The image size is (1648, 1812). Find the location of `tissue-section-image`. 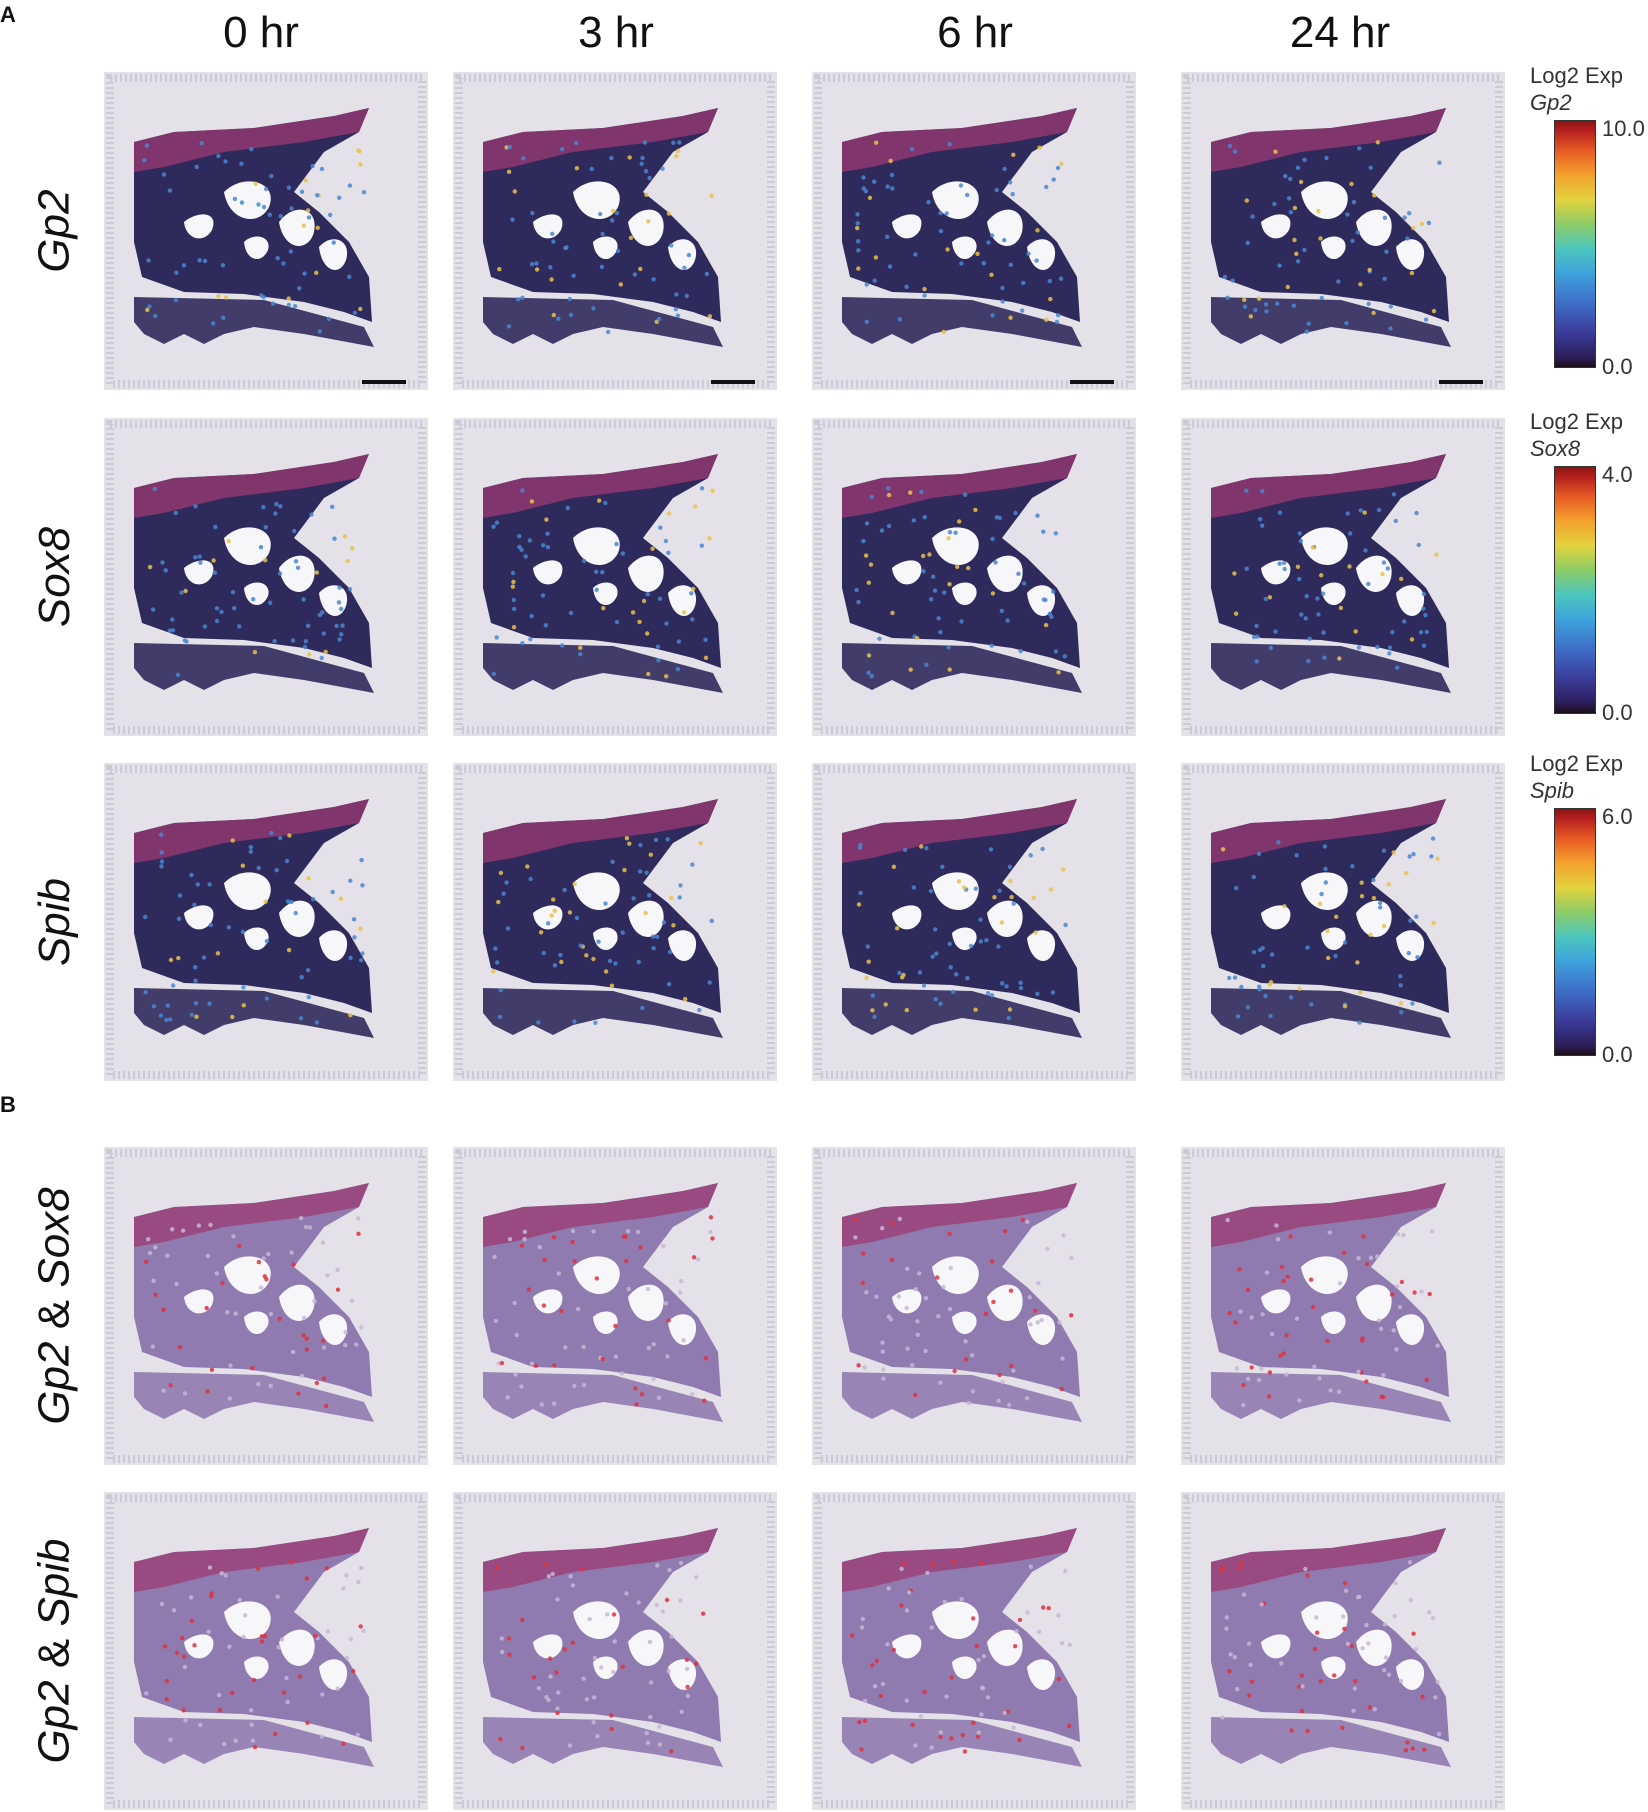

tissue-section-image is located at coordinates (974, 1651).